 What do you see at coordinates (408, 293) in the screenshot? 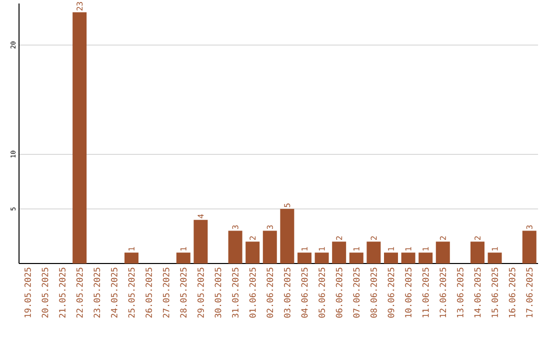
I see `x-tick-label: 10.06.2025` at bounding box center [408, 293].